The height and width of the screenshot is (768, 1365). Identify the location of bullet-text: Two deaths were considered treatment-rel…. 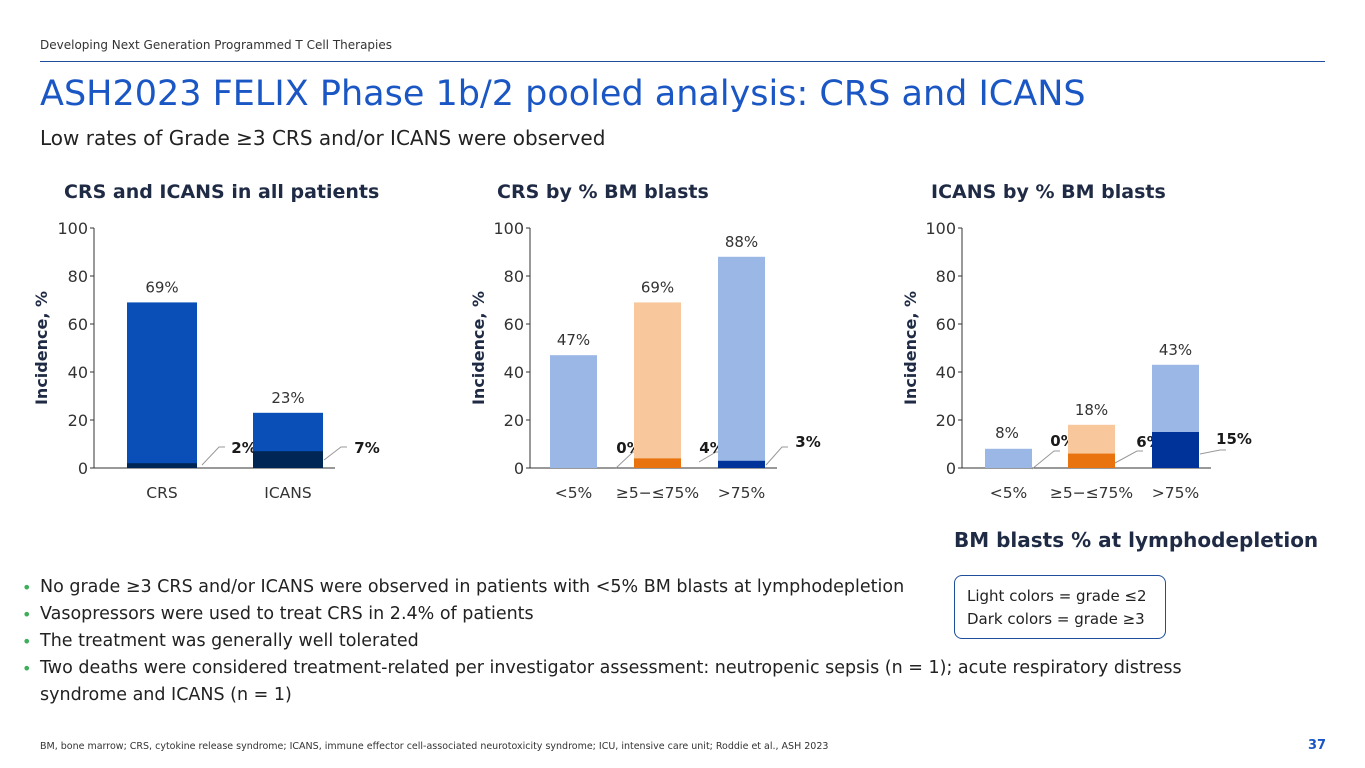
(611, 681).